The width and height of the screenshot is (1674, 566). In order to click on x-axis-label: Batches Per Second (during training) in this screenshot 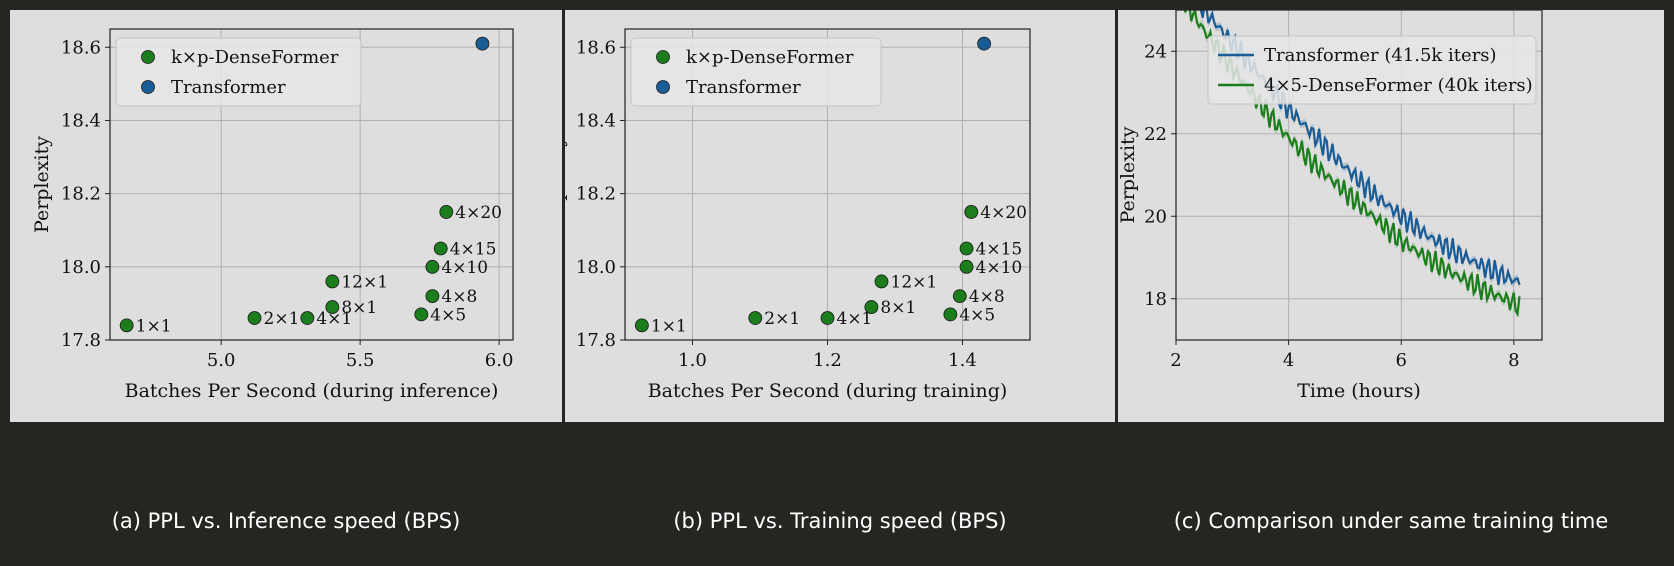, I will do `click(828, 391)`.